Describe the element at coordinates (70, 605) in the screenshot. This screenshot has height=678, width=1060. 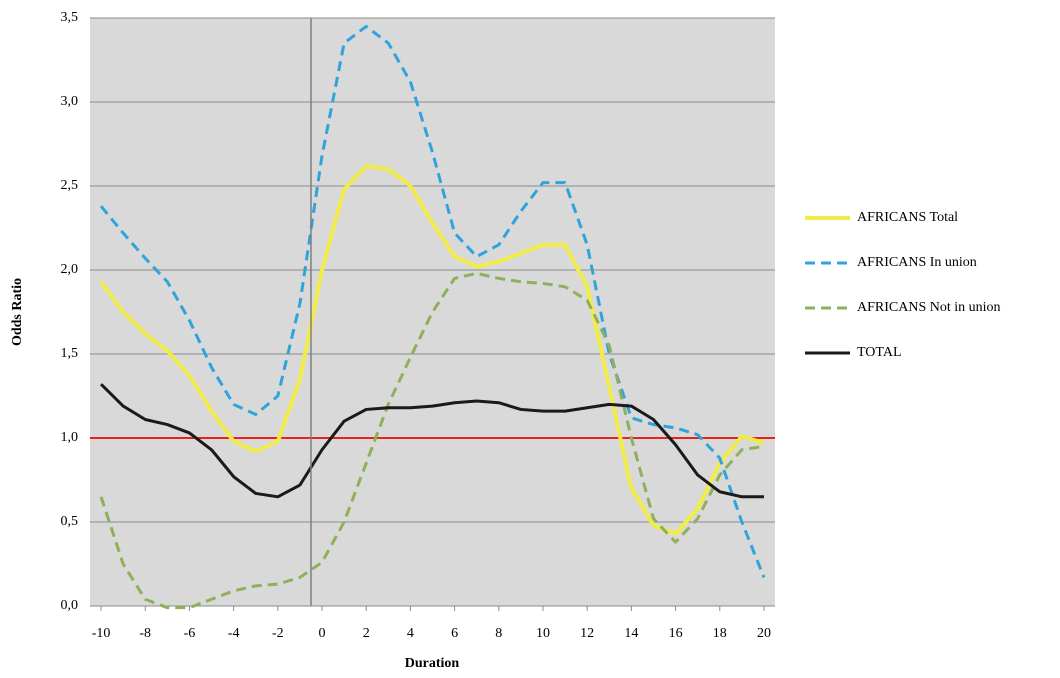
I see `y-tick-label: 0,0` at that location.